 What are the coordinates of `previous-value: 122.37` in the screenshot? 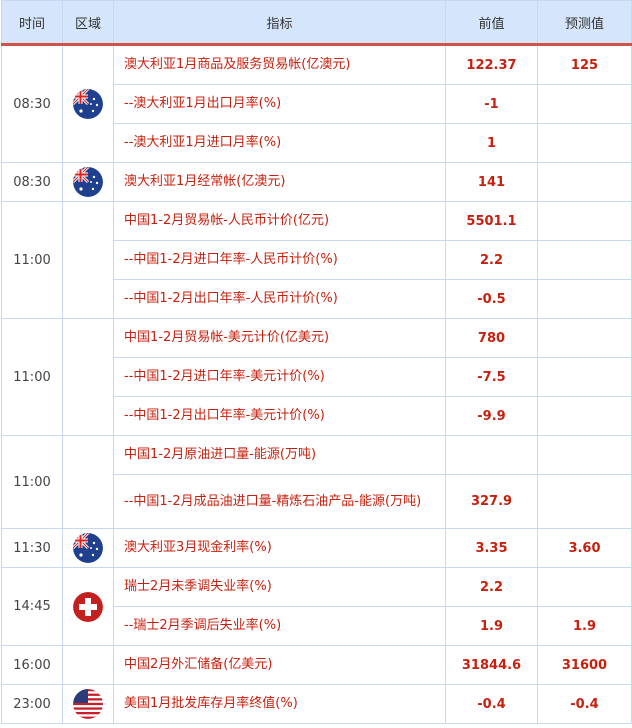 It's located at (491, 64).